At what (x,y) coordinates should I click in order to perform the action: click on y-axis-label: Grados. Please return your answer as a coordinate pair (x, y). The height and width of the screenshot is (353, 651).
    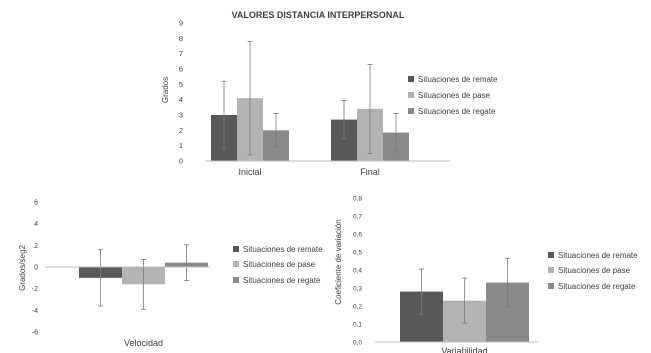
    Looking at the image, I should click on (165, 90).